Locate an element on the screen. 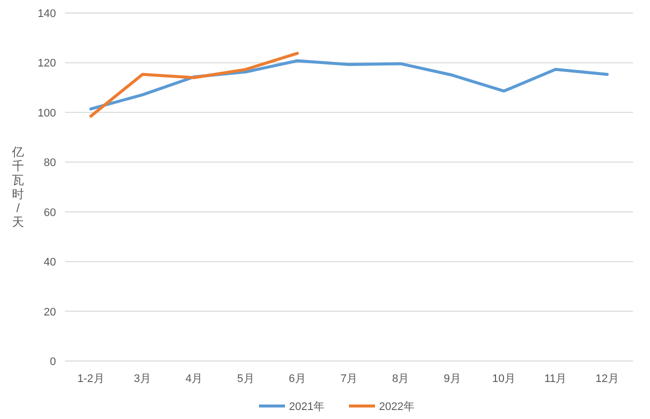 The width and height of the screenshot is (650, 419). x-tick-label: 1-2月 is located at coordinates (90, 379).